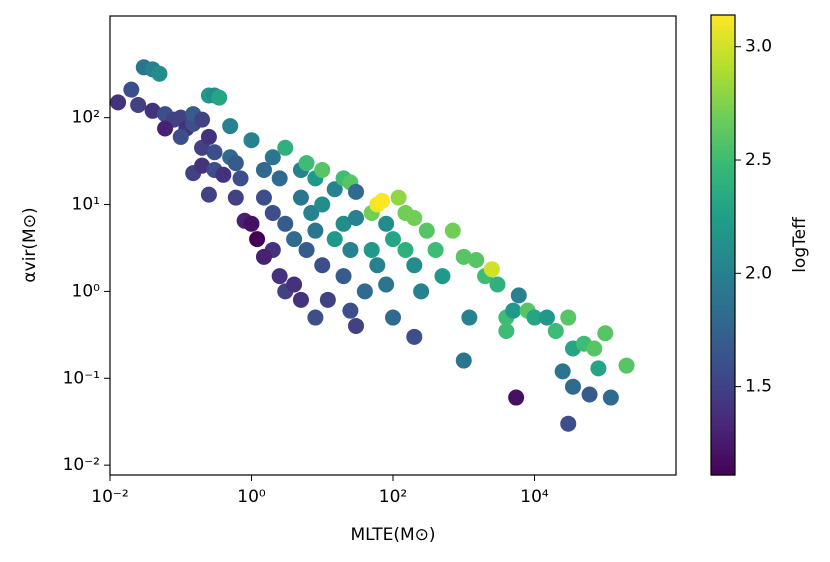 The width and height of the screenshot is (830, 562). I want to click on colorbar-frame, so click(723, 245).